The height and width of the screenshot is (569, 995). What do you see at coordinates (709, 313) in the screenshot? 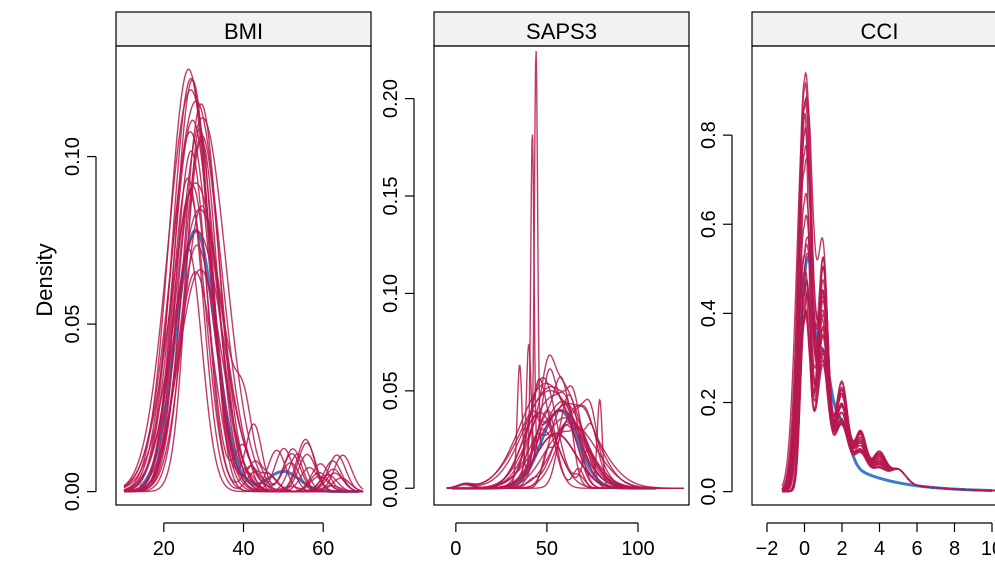
I see `y-tick-label: 0.4` at bounding box center [709, 313].